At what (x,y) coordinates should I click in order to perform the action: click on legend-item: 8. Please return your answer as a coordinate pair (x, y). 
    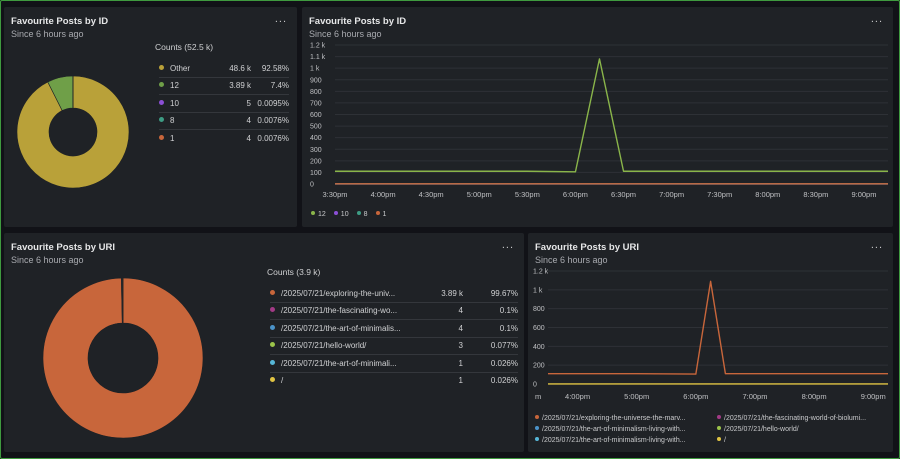
    Looking at the image, I should click on (362, 214).